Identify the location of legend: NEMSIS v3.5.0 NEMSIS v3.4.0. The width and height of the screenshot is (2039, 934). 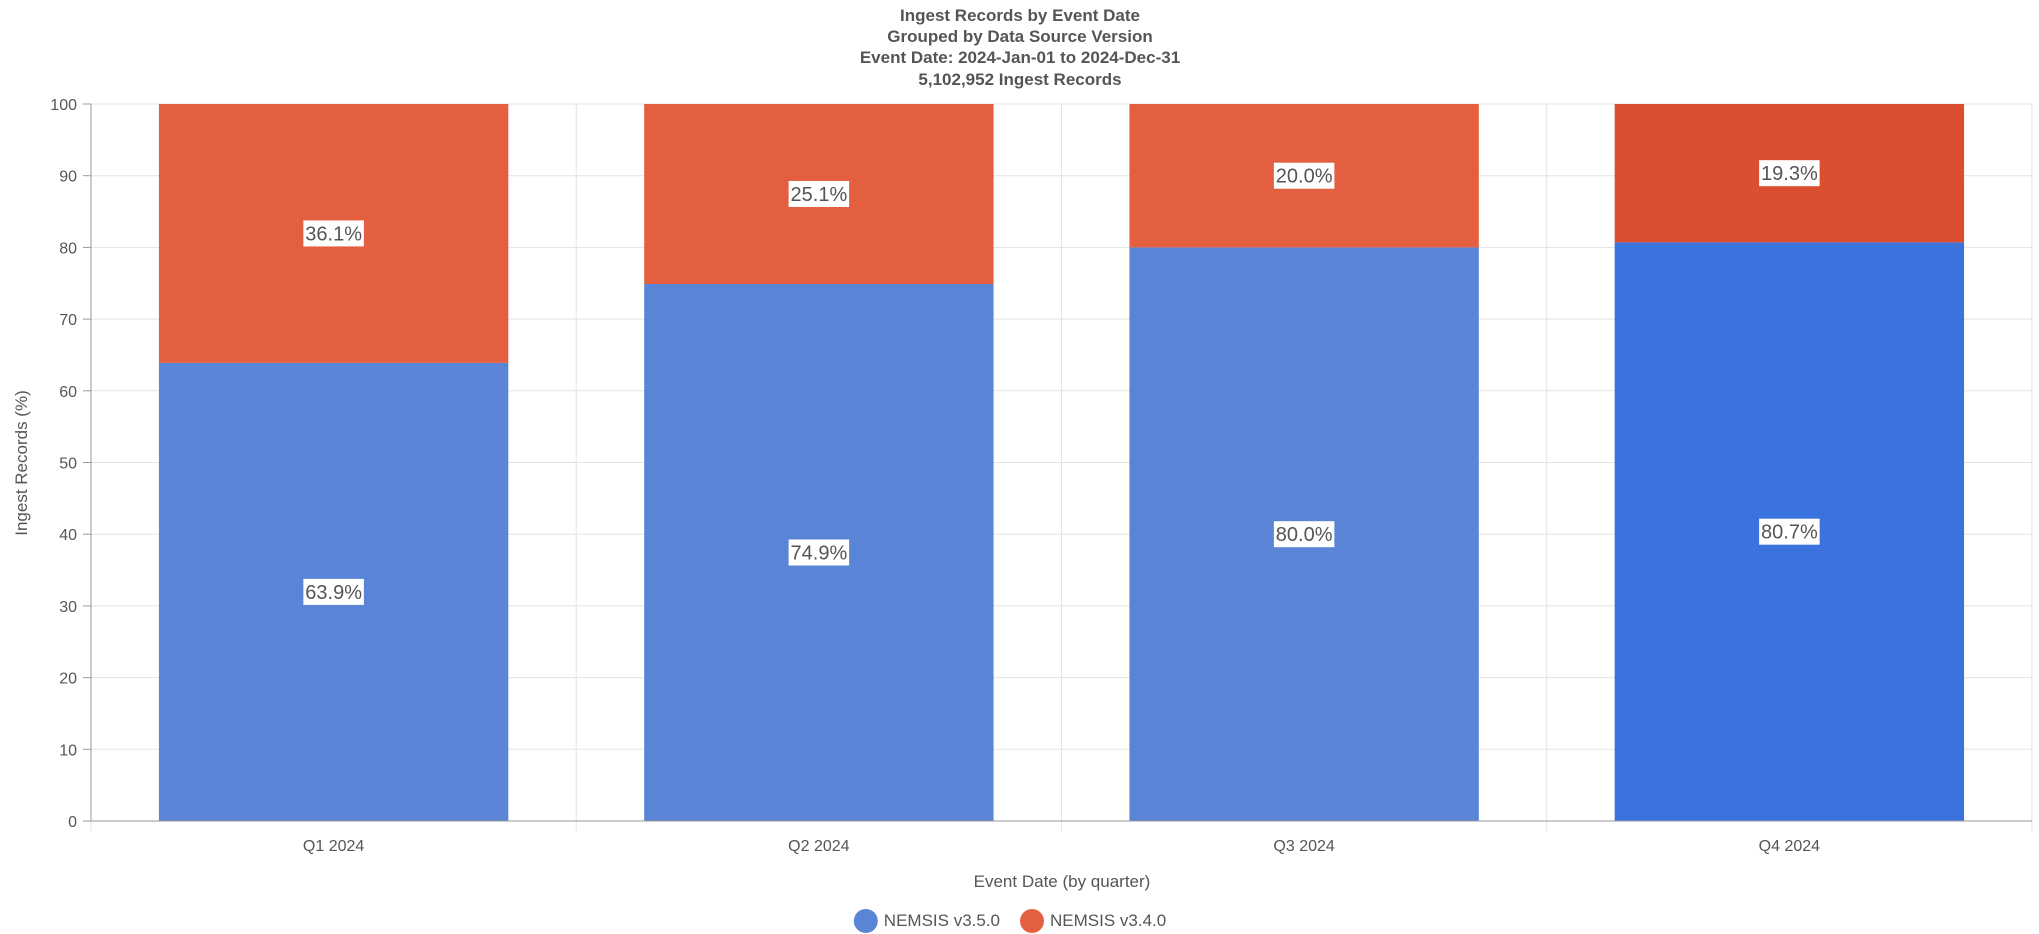
(1009, 921).